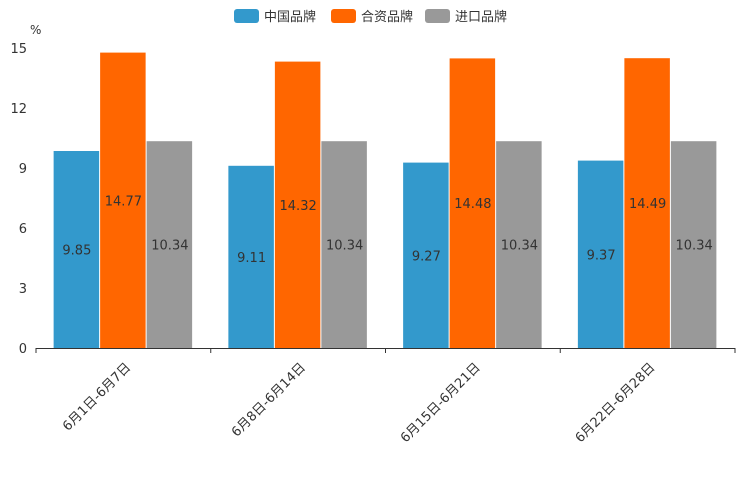 This screenshot has width=744, height=496. I want to click on data-label: 9.85, so click(76, 251).